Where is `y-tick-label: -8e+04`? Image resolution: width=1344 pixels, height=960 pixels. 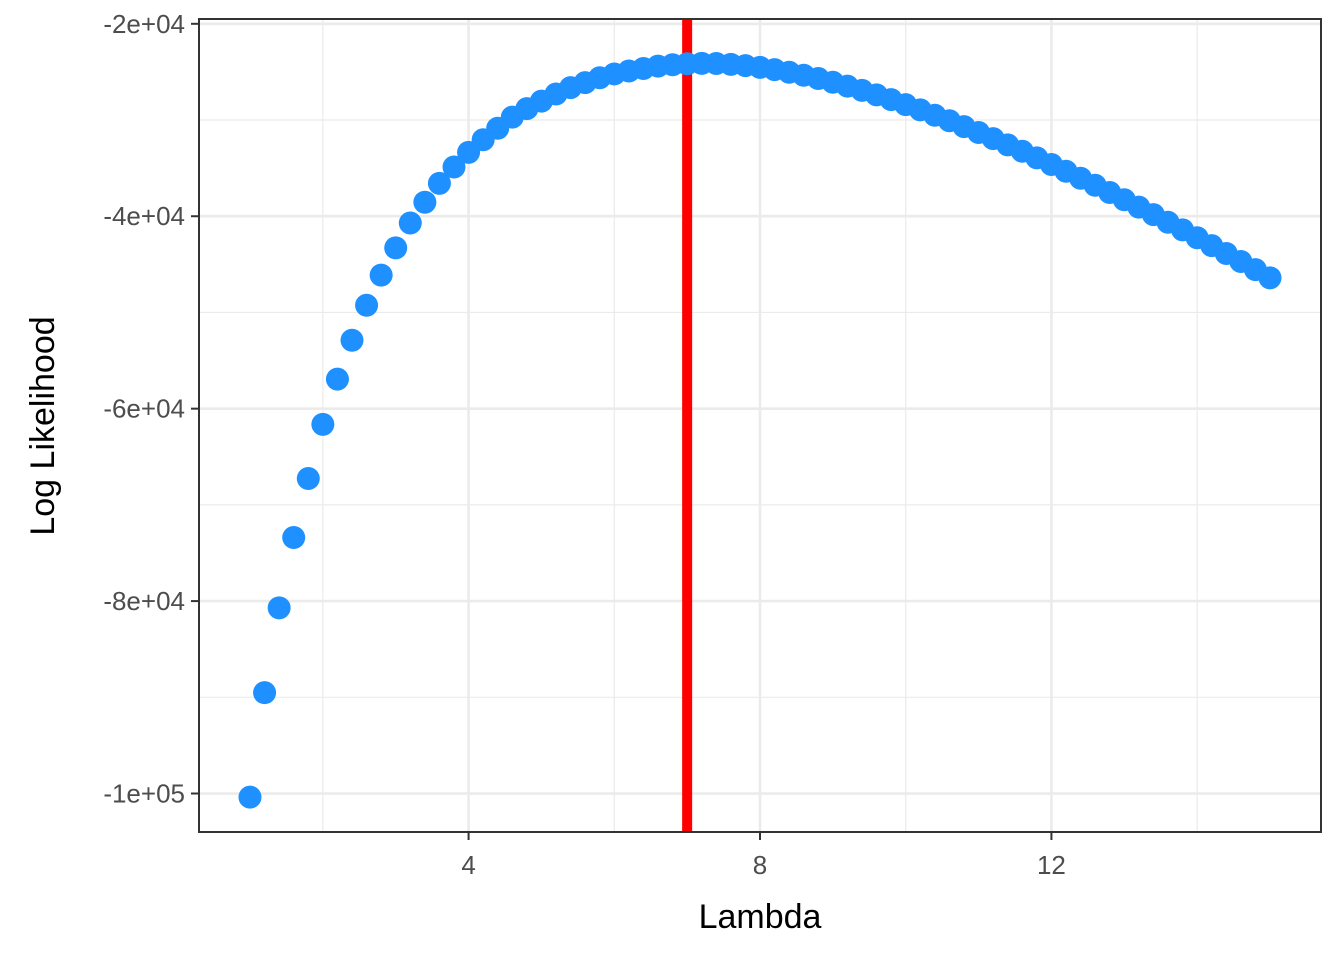 y-tick-label: -8e+04 is located at coordinates (144, 601).